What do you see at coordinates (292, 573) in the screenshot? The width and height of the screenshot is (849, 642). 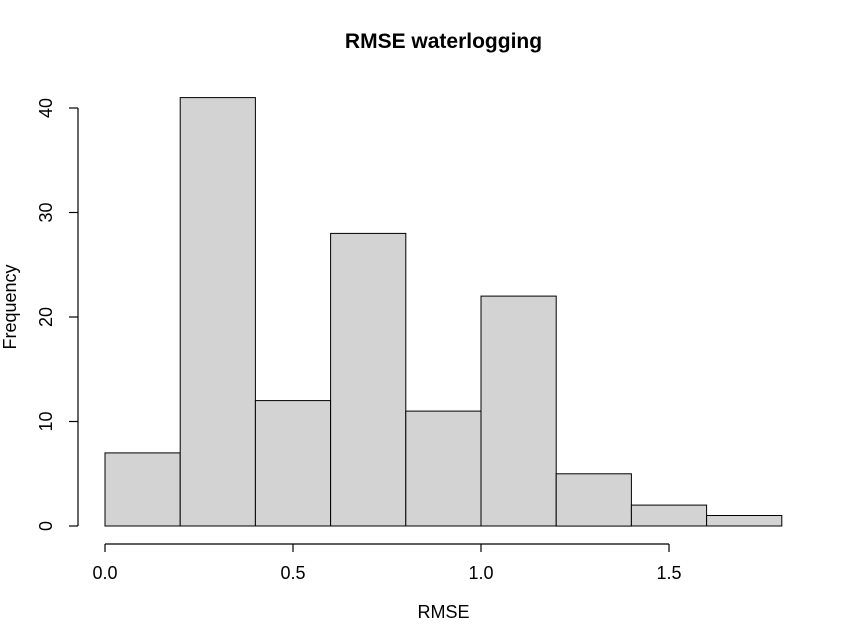 I see `x-tick-label: 0.5` at bounding box center [292, 573].